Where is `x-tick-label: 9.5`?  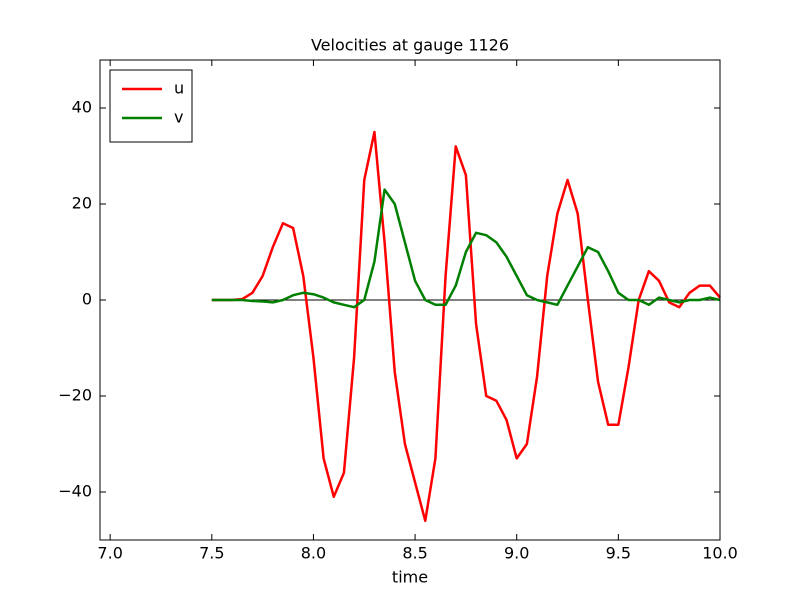
x-tick-label: 9.5 is located at coordinates (618, 553).